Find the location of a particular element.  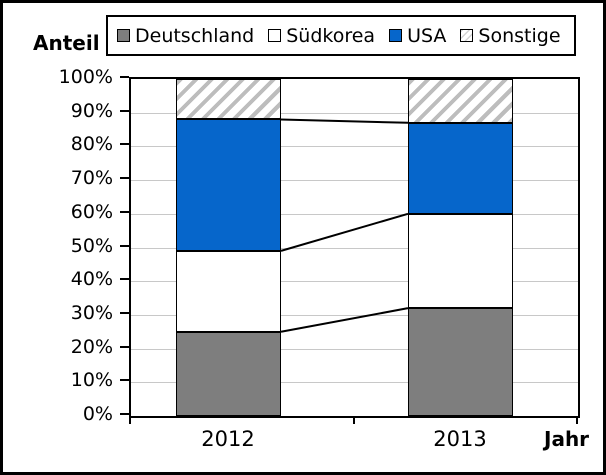

x-axis-title: Jahr is located at coordinates (567, 439).